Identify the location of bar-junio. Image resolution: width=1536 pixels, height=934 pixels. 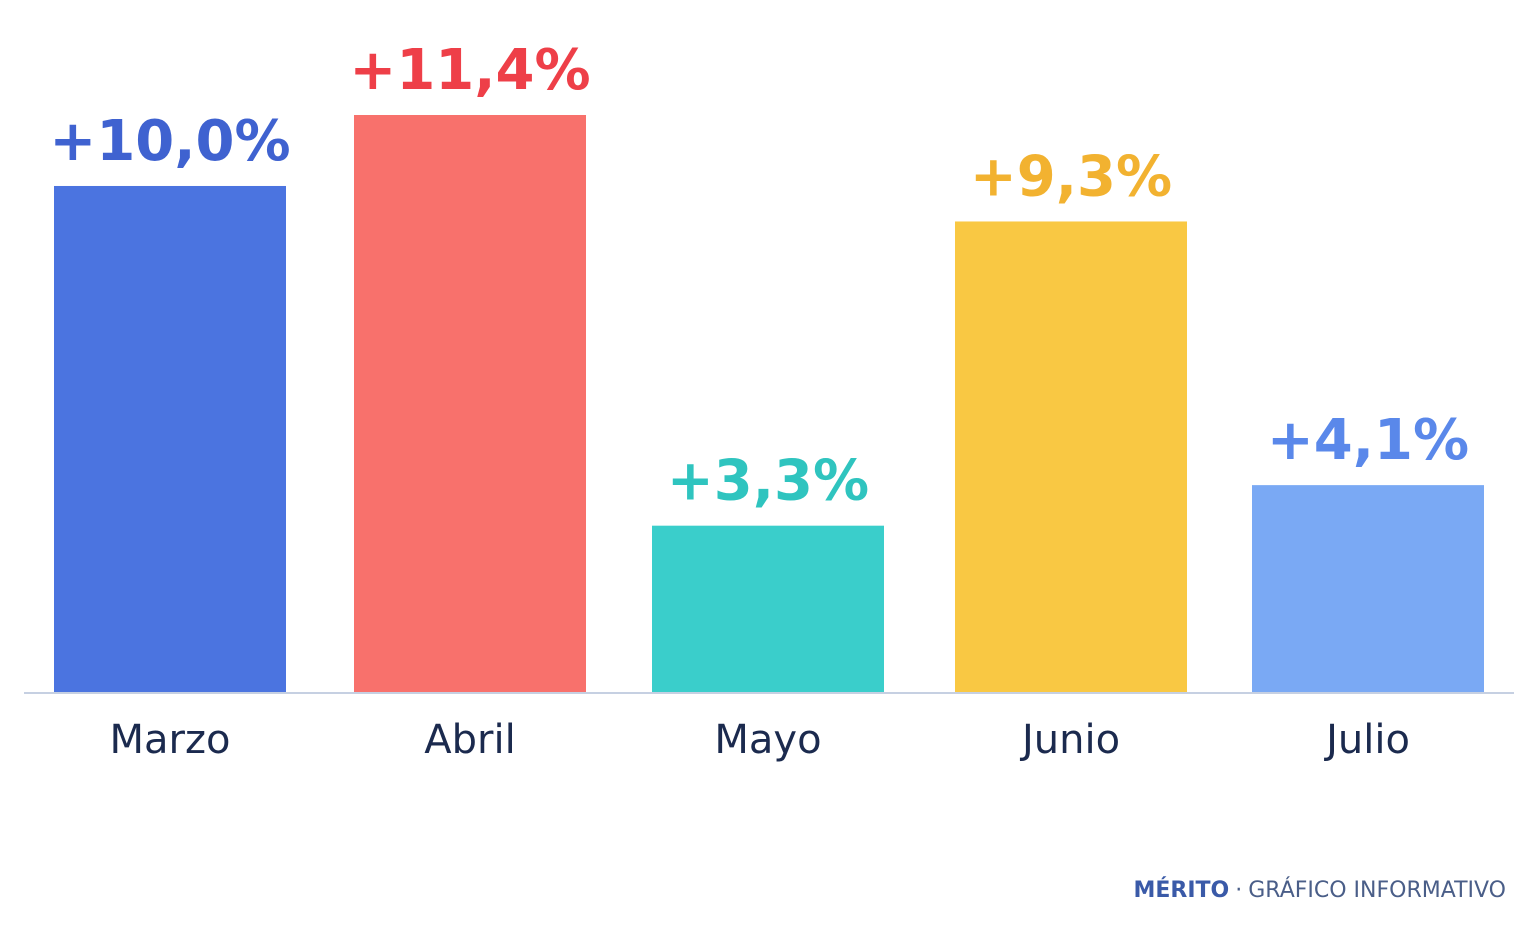
(1071, 457).